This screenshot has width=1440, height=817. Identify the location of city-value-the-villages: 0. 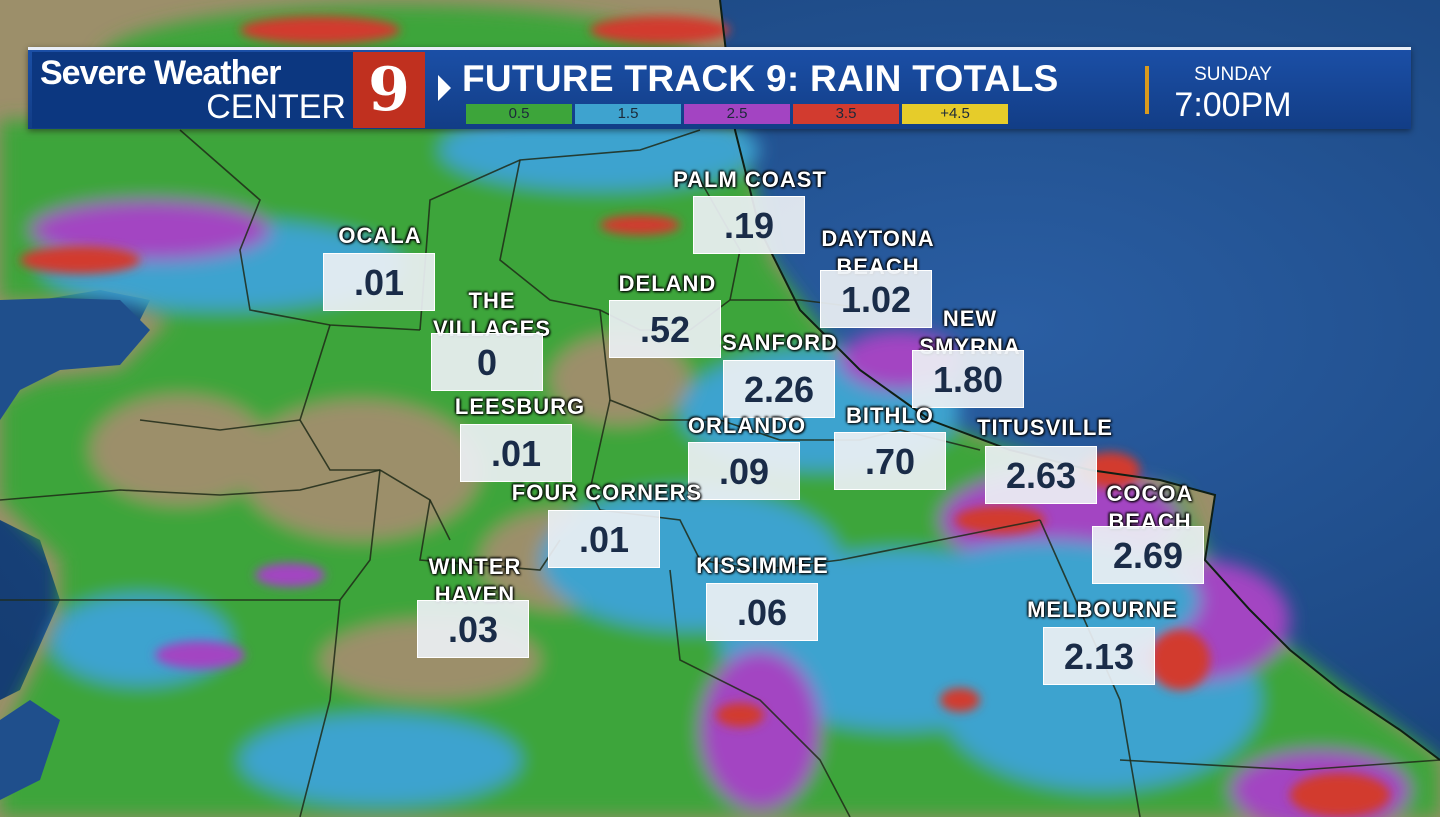
(487, 362).